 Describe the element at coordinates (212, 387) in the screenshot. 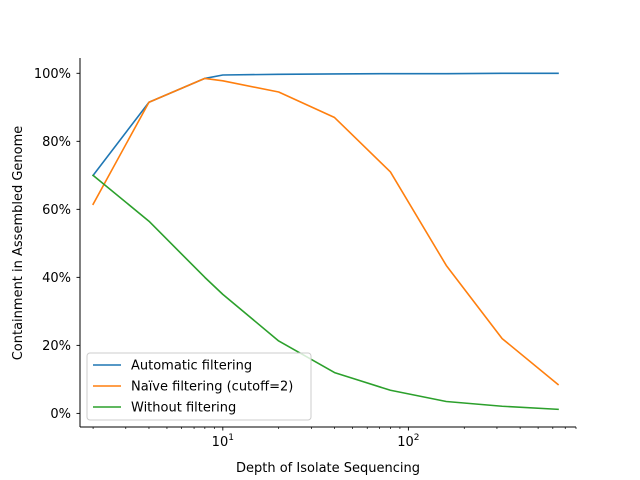

I see `legend-label: Naïve filtering (cutoff=2)` at that location.